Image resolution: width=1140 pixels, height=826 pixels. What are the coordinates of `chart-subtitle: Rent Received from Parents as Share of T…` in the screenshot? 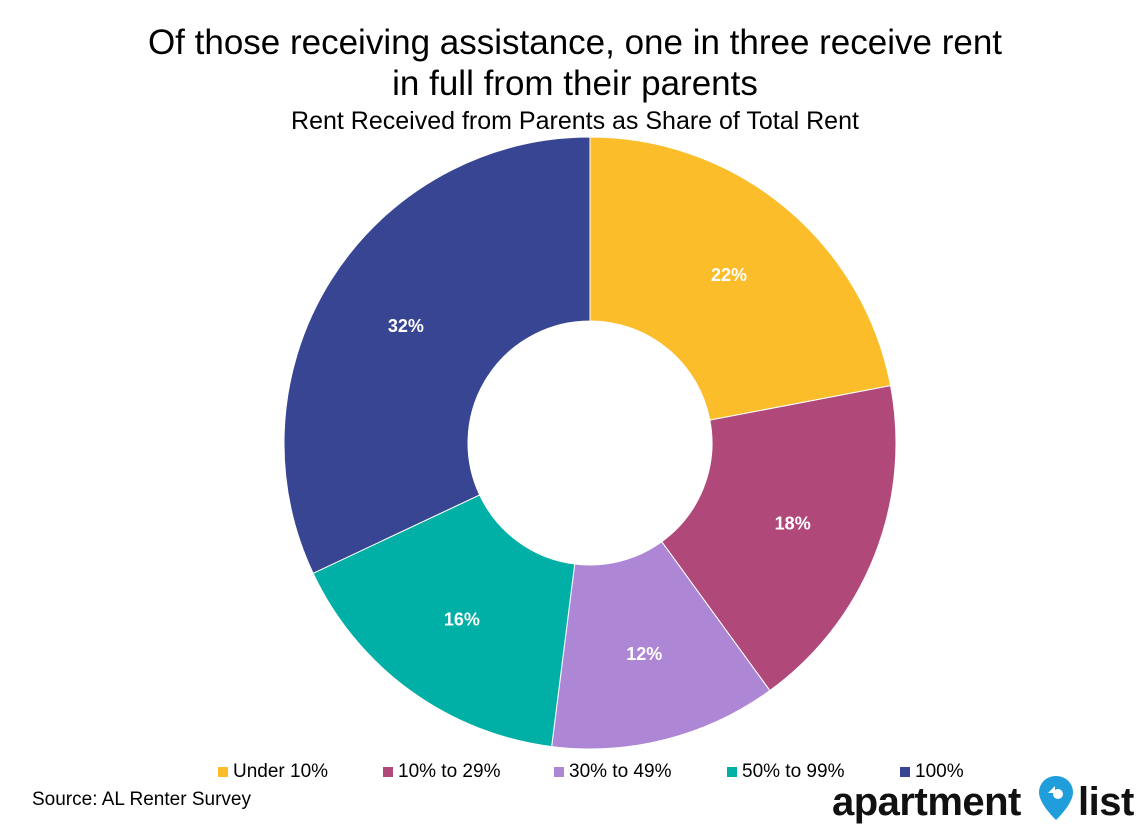 It's located at (575, 121).